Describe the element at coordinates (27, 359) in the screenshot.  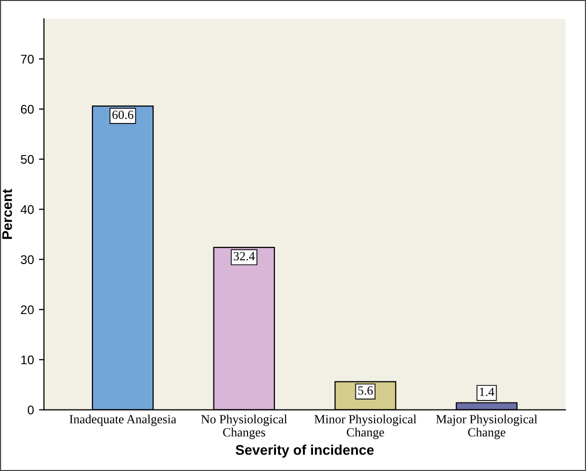
I see `y-tick-label: 10` at that location.